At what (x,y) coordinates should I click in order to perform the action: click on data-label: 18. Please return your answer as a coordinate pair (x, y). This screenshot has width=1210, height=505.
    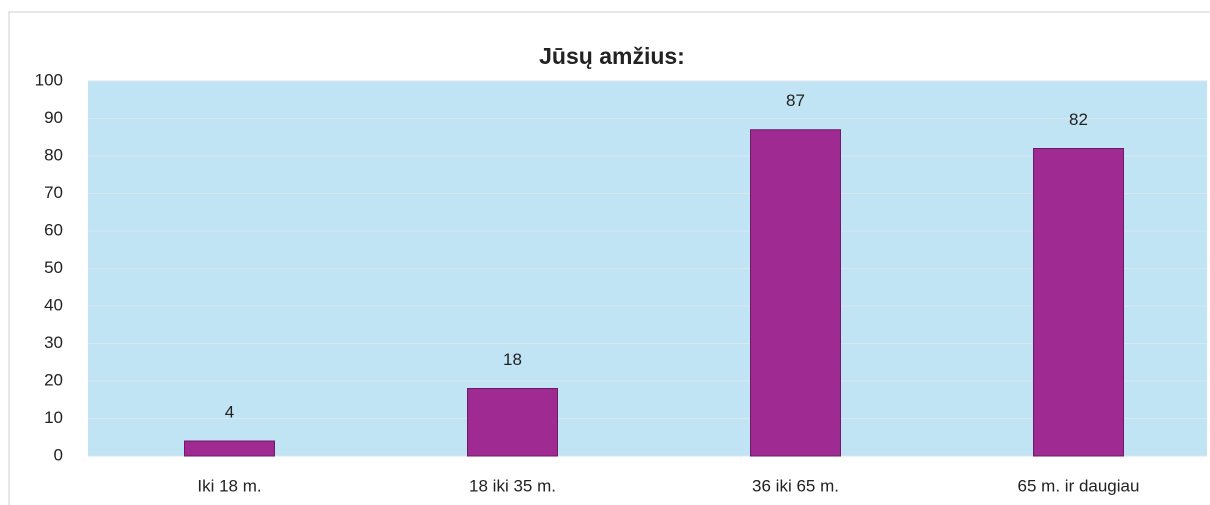
    Looking at the image, I should click on (512, 359).